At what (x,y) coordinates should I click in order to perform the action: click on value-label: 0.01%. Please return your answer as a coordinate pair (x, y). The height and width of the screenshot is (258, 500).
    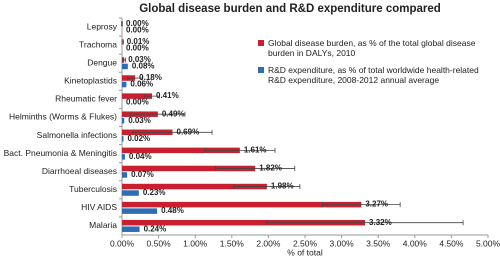
    Looking at the image, I should click on (138, 41).